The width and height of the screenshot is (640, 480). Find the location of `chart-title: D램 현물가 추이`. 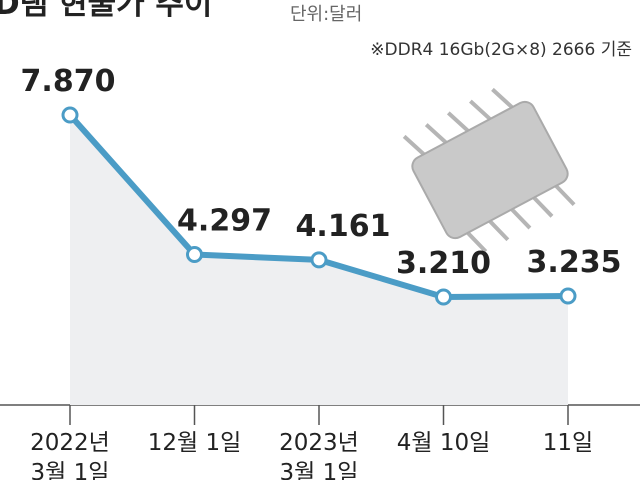

chart-title: D램 현물가 추이 is located at coordinates (106, 11).